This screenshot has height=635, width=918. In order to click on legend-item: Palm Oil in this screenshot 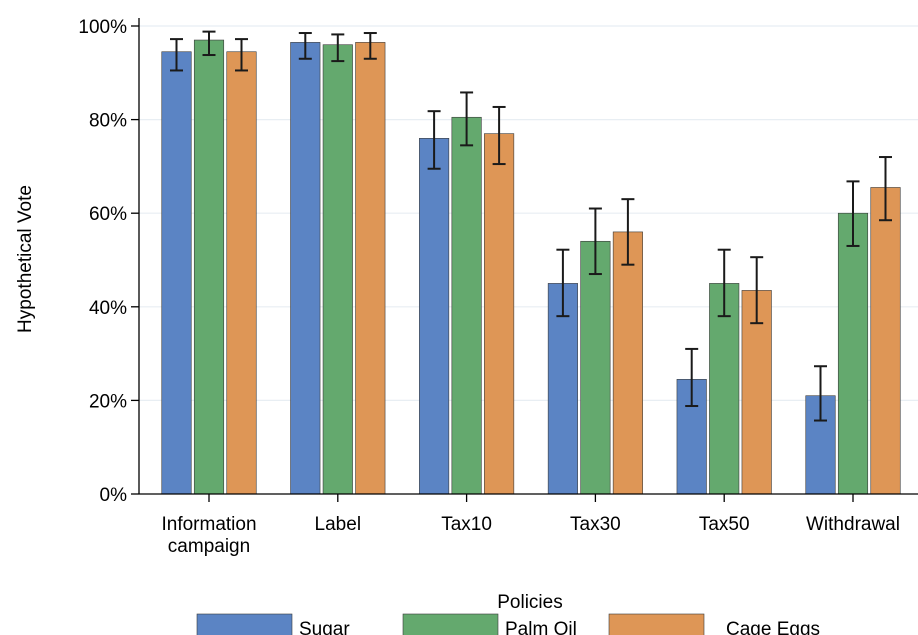, I will do `click(489, 624)`.